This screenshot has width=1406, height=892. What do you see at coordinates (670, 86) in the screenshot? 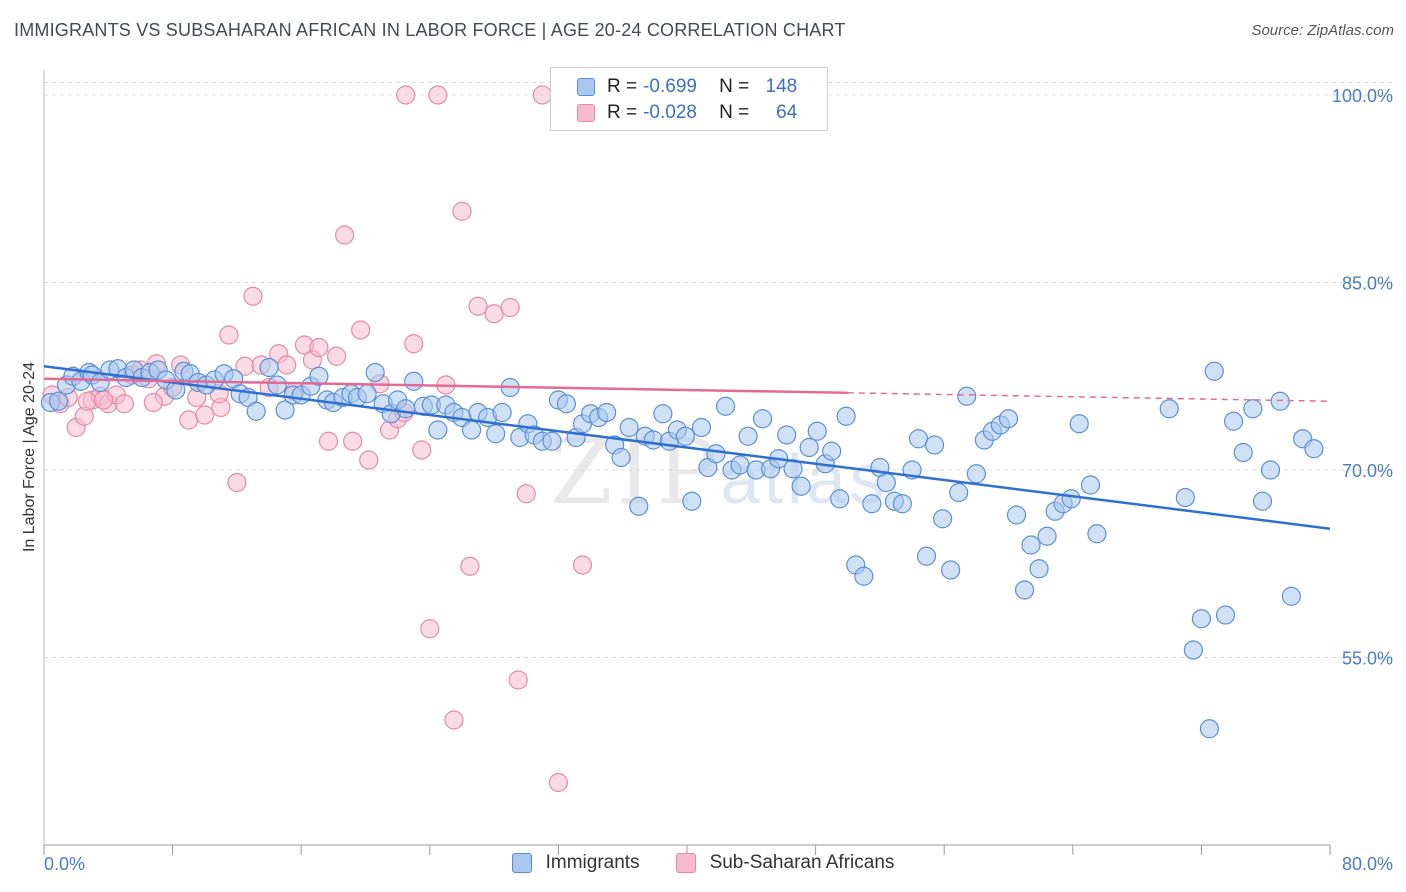
I see `legend-r-value: -0.699` at bounding box center [670, 86].